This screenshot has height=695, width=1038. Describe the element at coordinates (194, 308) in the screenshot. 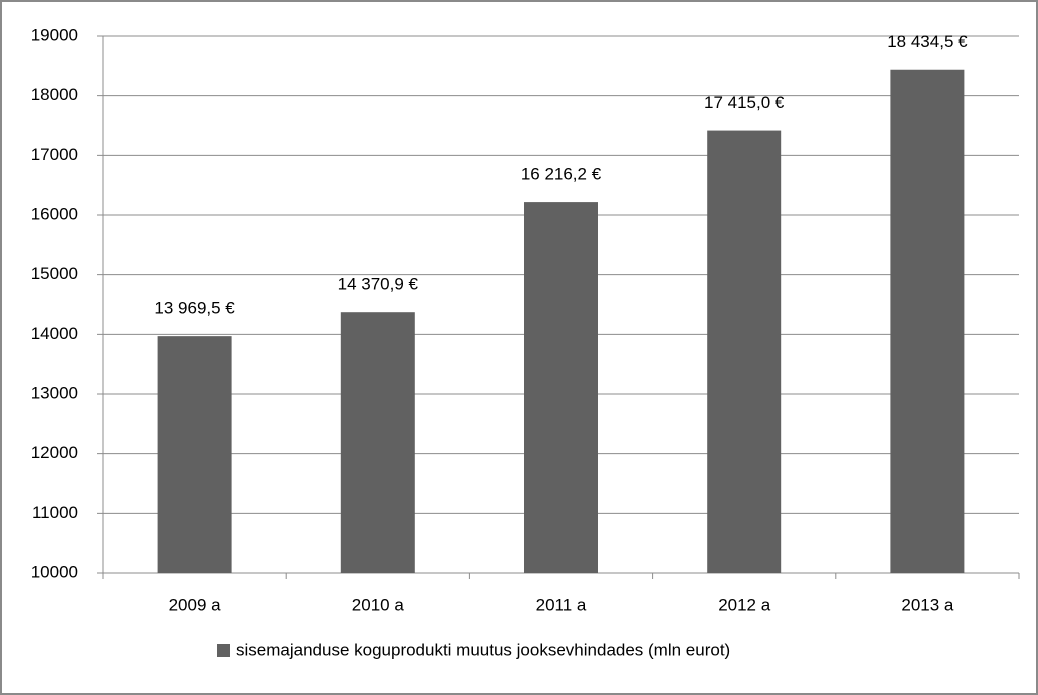

I see `data-label: 13 969,5 €` at that location.